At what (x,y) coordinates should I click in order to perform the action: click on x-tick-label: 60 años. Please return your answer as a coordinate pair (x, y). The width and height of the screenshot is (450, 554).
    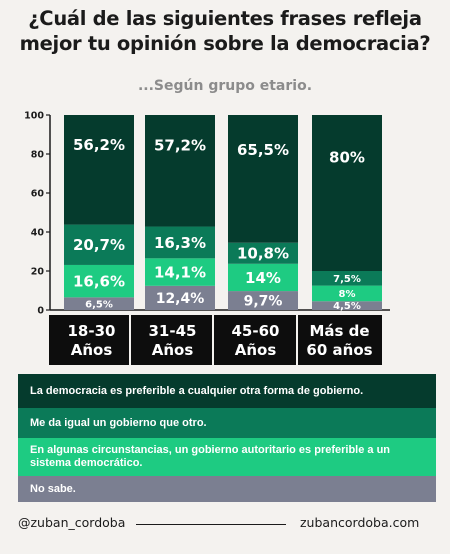
    Looking at the image, I should click on (339, 350).